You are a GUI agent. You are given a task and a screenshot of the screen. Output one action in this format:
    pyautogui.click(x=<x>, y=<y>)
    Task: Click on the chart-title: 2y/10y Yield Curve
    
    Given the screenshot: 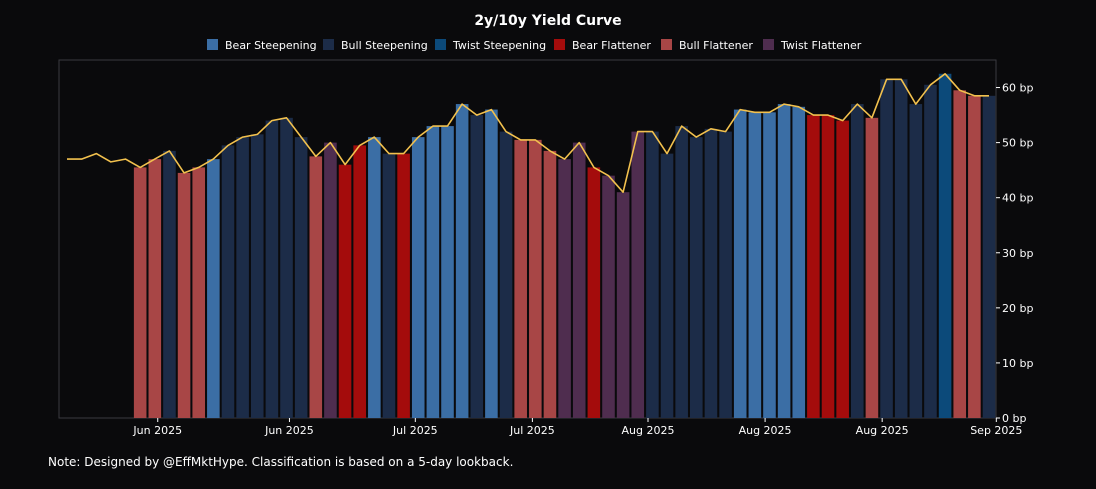 What is the action you would take?
    pyautogui.click(x=547, y=21)
    